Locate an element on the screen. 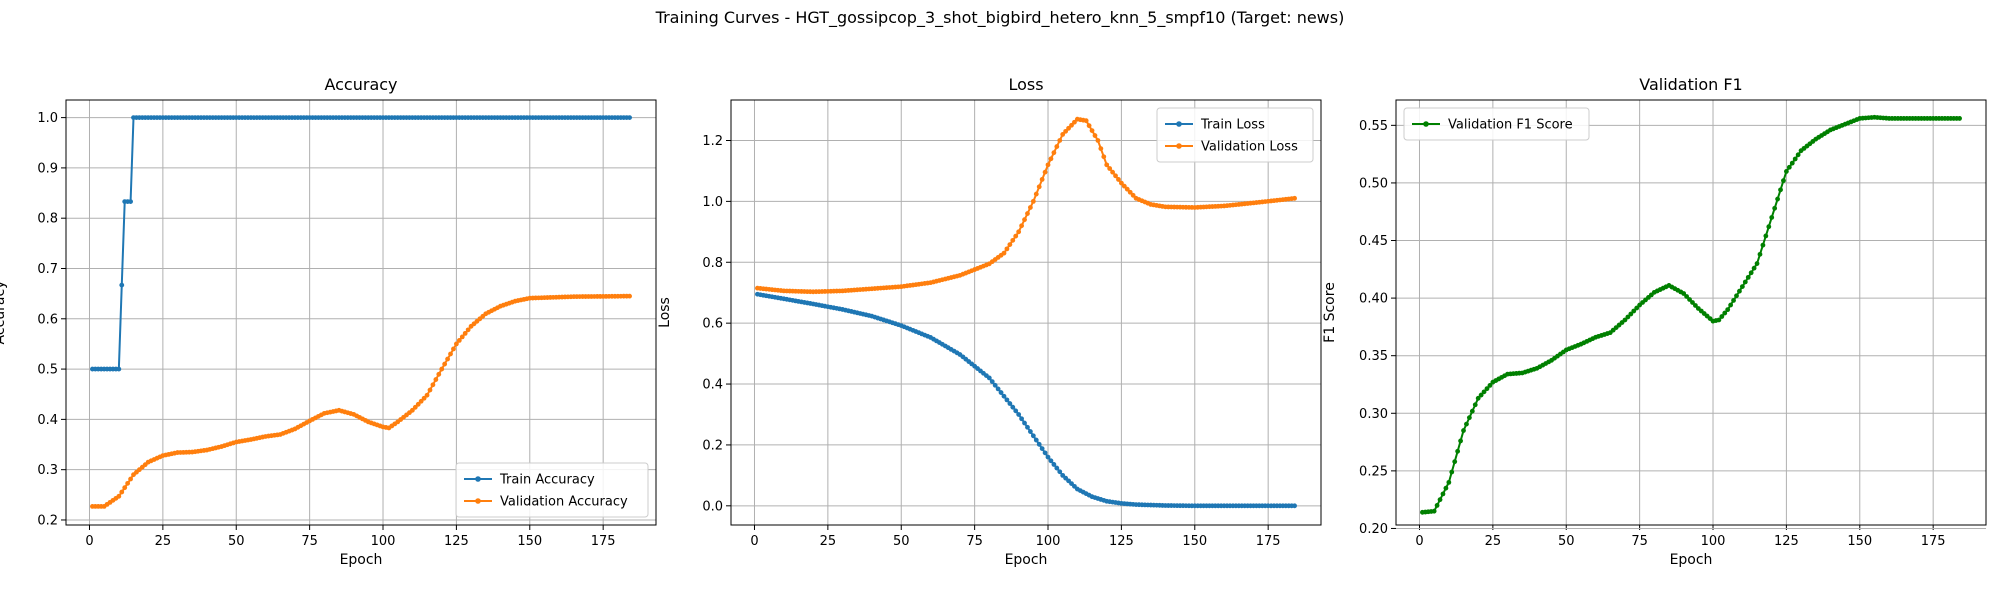  chart-0-xtick-label: 175 is located at coordinates (603, 541).